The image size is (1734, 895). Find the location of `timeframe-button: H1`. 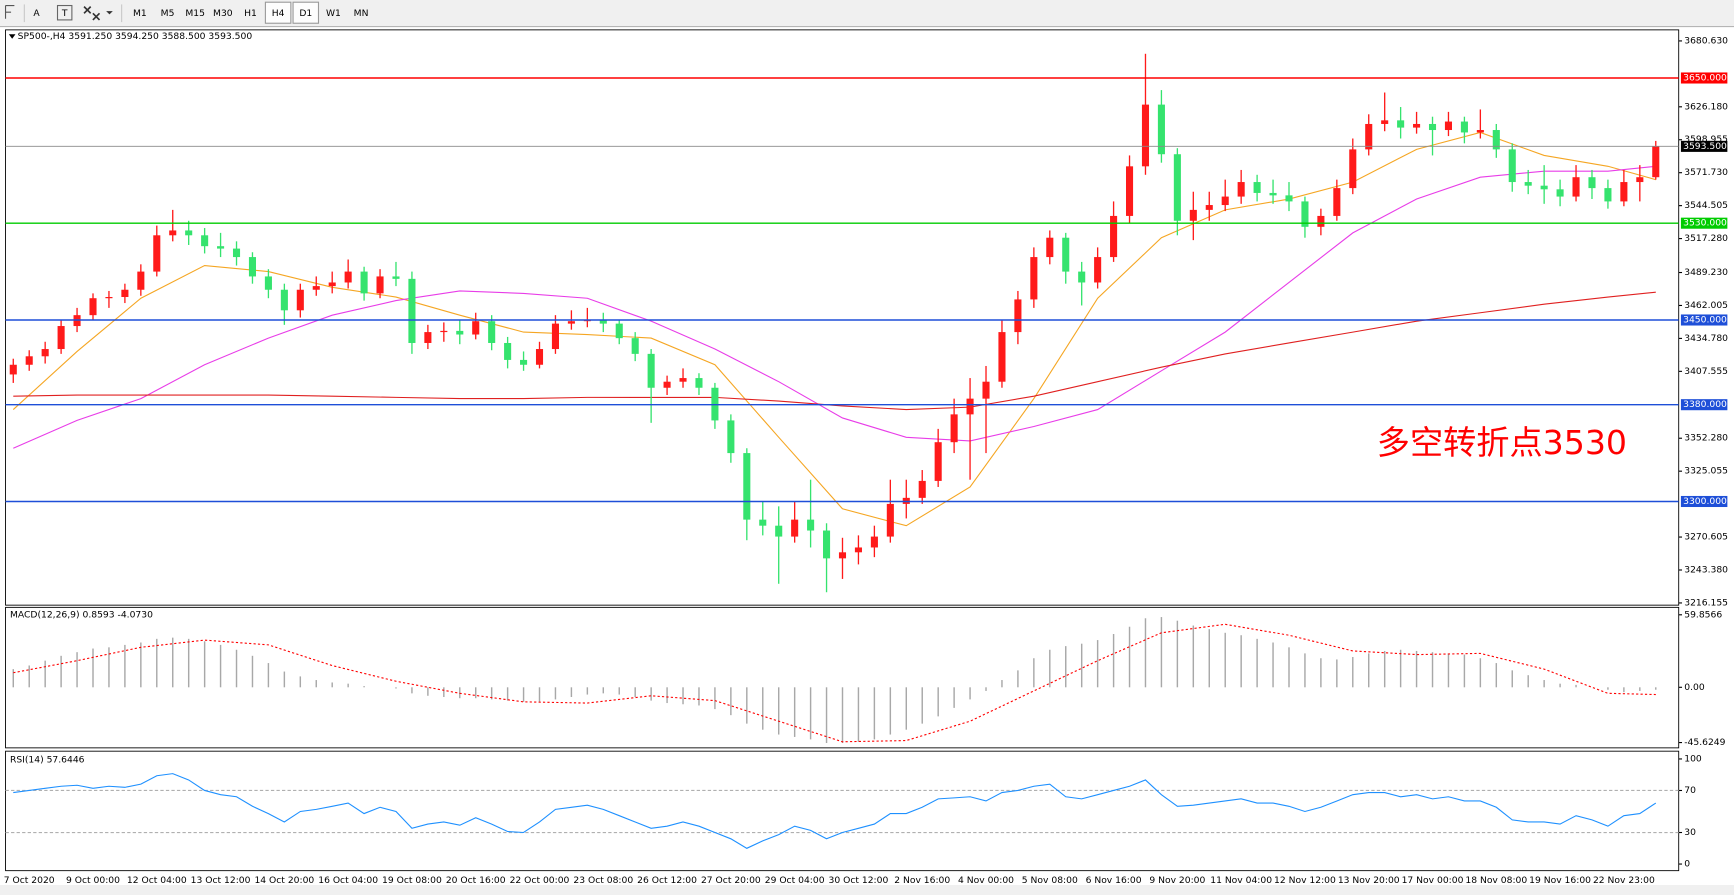

timeframe-button: H1 is located at coordinates (250, 13).